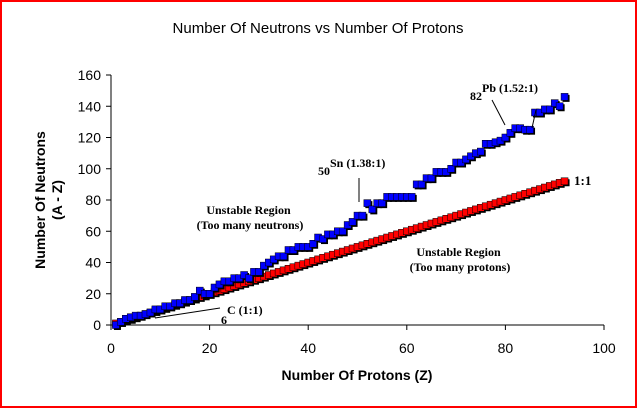  I want to click on sn-label: Sn (1.38:1), so click(357, 163).